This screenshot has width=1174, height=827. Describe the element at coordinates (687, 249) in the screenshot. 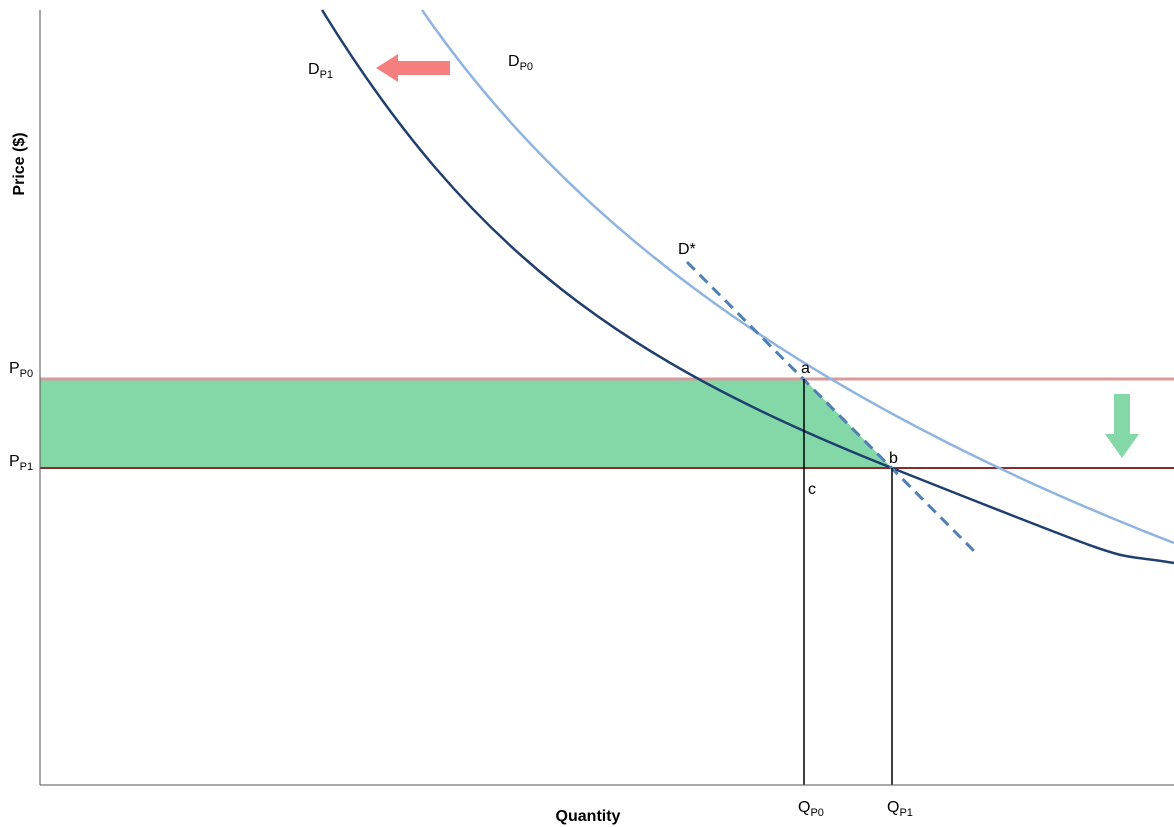

I see `dstar-label: D*` at that location.